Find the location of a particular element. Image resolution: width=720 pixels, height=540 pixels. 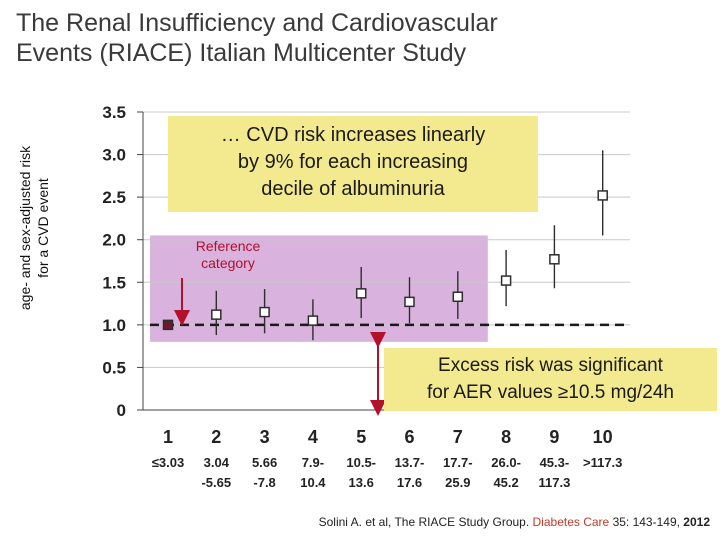

x-range-line1-3: 5.66 is located at coordinates (264, 462).